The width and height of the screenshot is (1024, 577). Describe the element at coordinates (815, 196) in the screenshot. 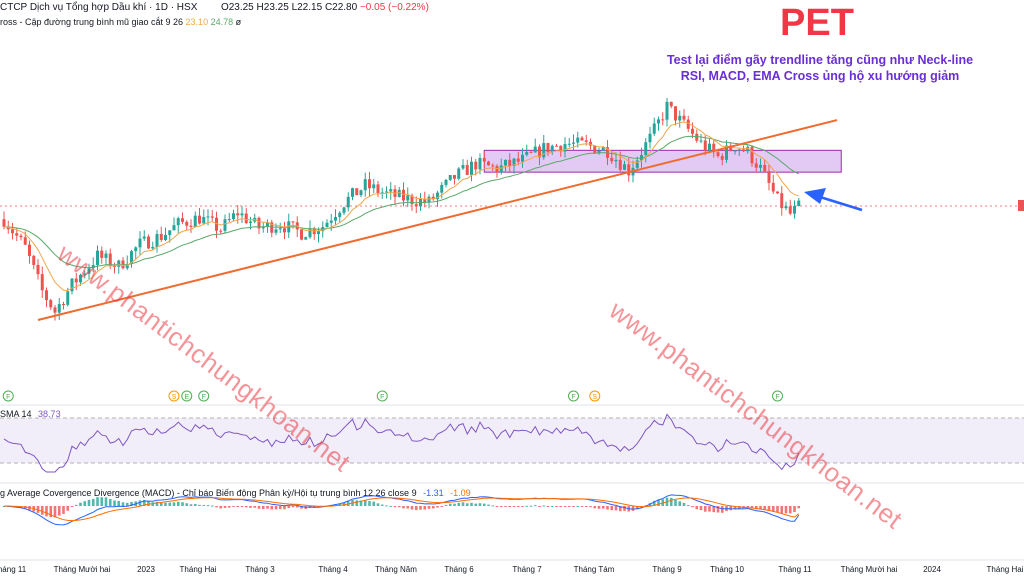

I see `arrow-head` at that location.